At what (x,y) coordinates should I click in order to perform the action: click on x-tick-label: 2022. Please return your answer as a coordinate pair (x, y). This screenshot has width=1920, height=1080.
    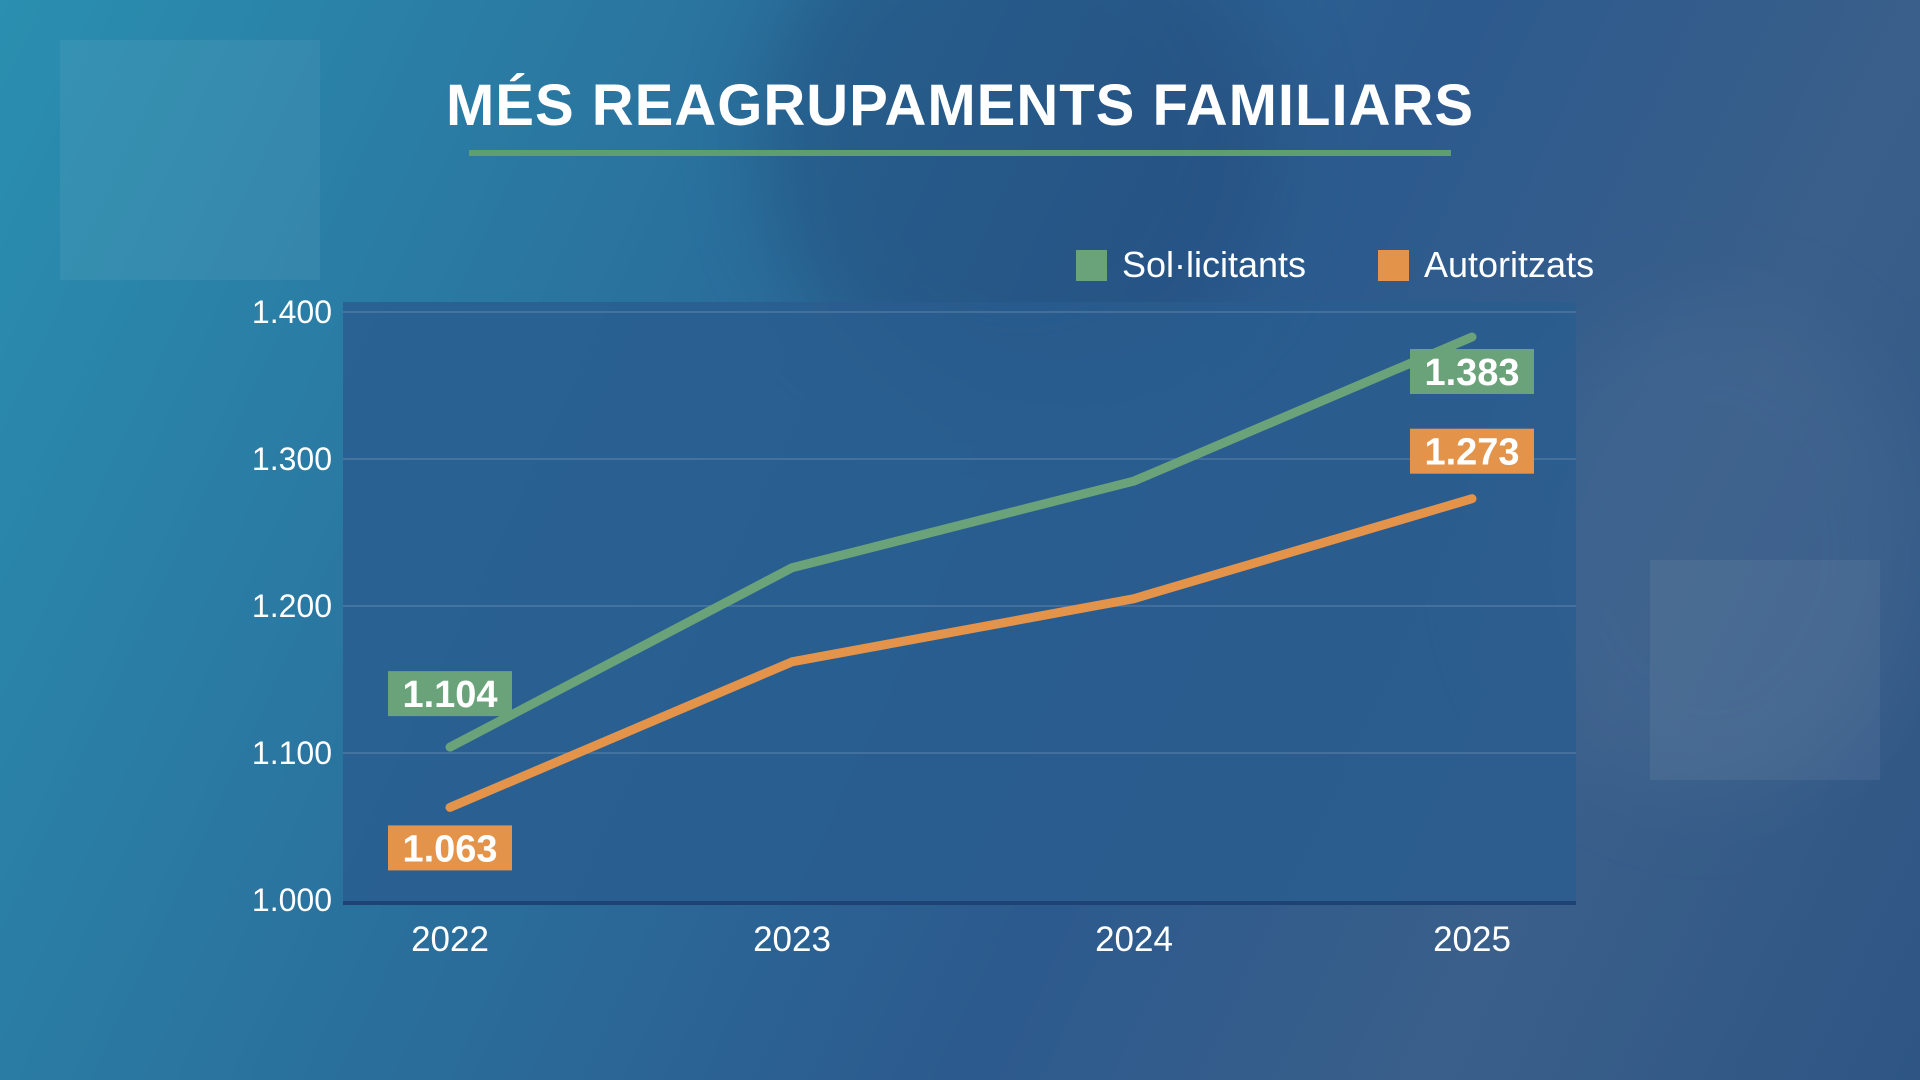
    Looking at the image, I should click on (450, 939).